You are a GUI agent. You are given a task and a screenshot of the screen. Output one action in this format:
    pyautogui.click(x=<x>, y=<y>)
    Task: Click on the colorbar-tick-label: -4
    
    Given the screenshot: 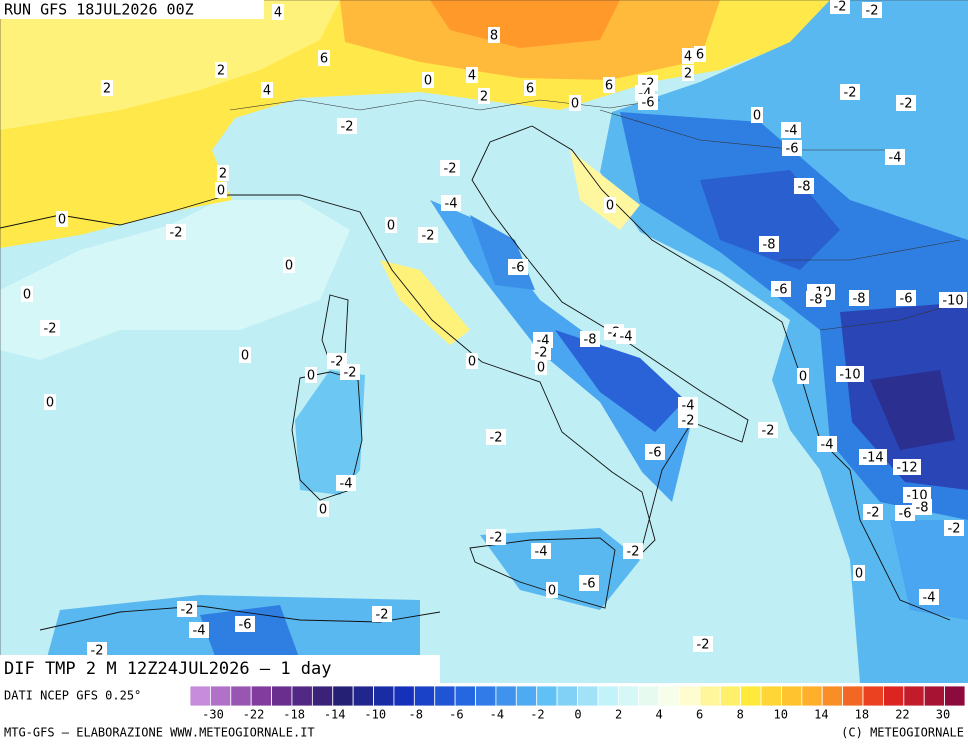 What is the action you would take?
    pyautogui.click(x=497, y=715)
    